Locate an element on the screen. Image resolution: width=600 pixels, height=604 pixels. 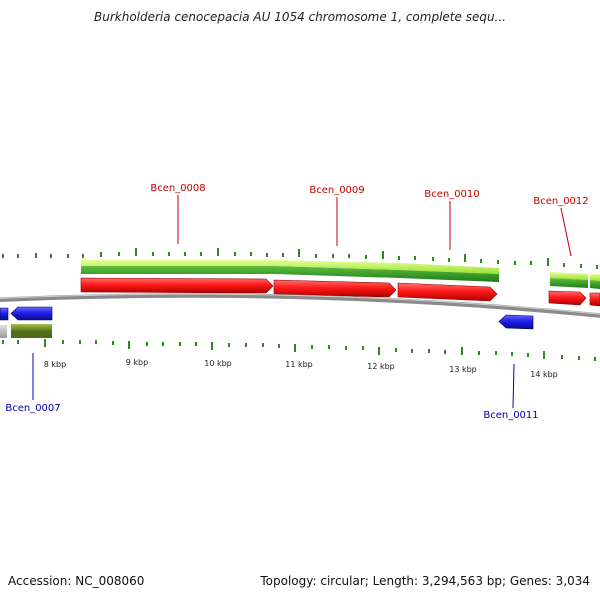
gene-label-bcen-0008: Bcen_0008 is located at coordinates (177, 188).